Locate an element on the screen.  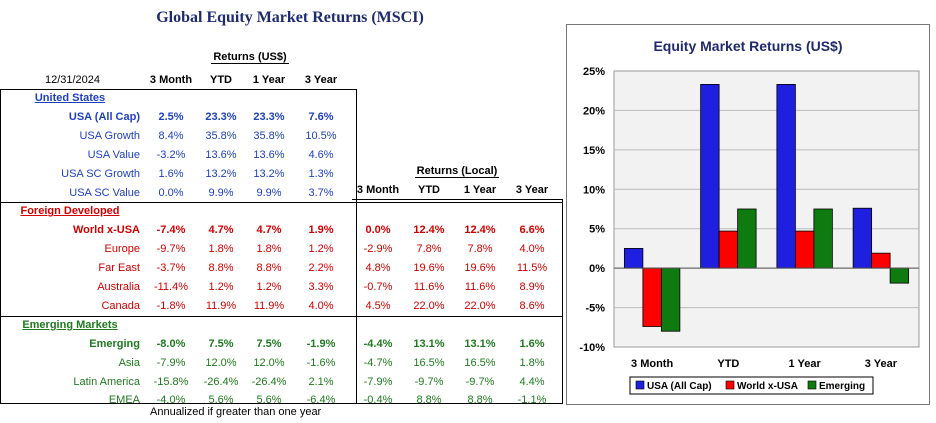
local-value: -9.7% is located at coordinates (480, 381).